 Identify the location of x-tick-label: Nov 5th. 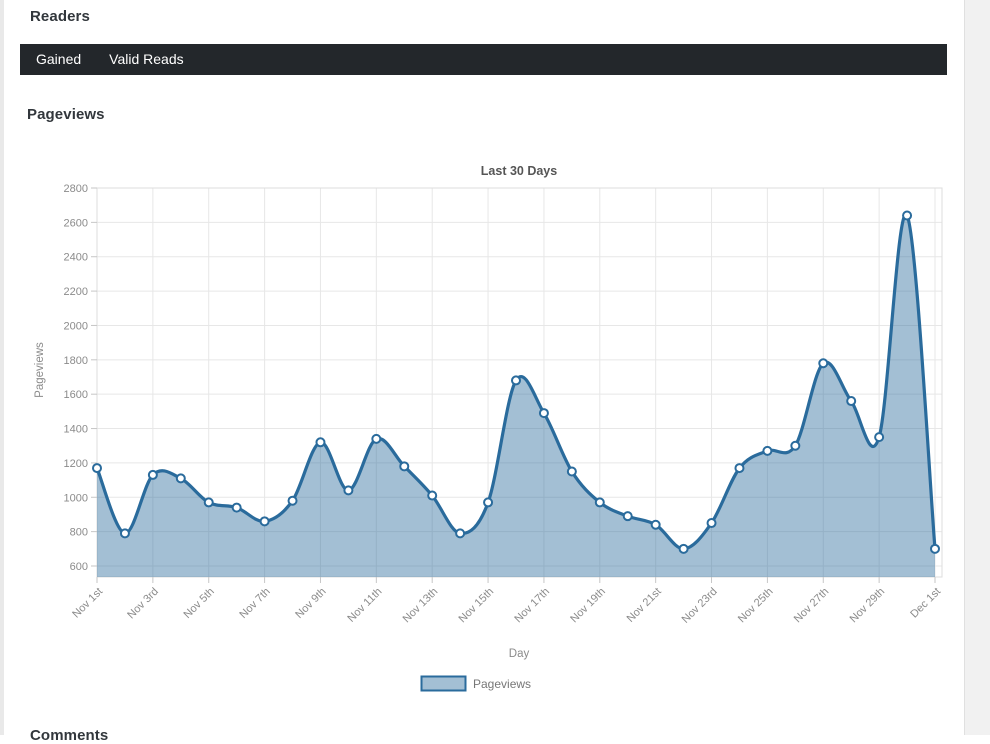
(199, 603).